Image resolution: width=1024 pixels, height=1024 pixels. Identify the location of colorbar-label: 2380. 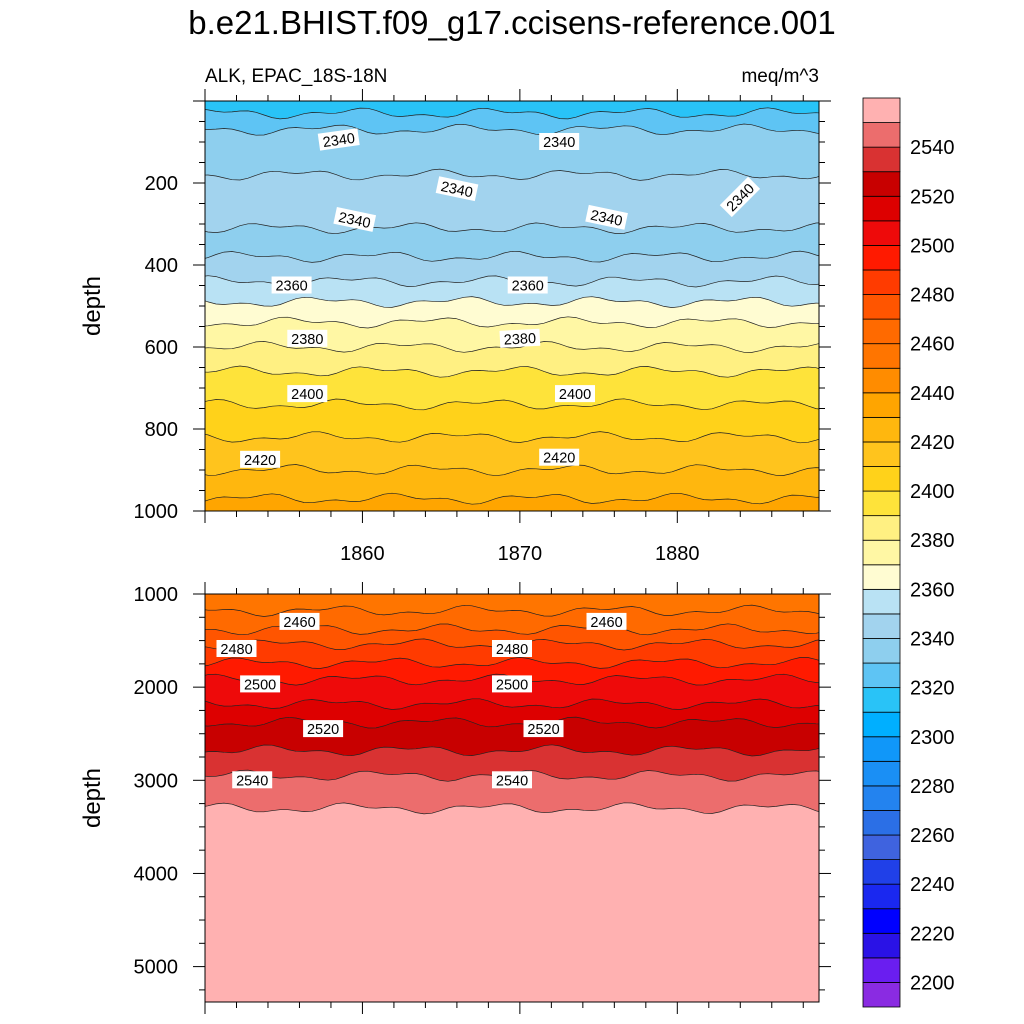
(932, 541).